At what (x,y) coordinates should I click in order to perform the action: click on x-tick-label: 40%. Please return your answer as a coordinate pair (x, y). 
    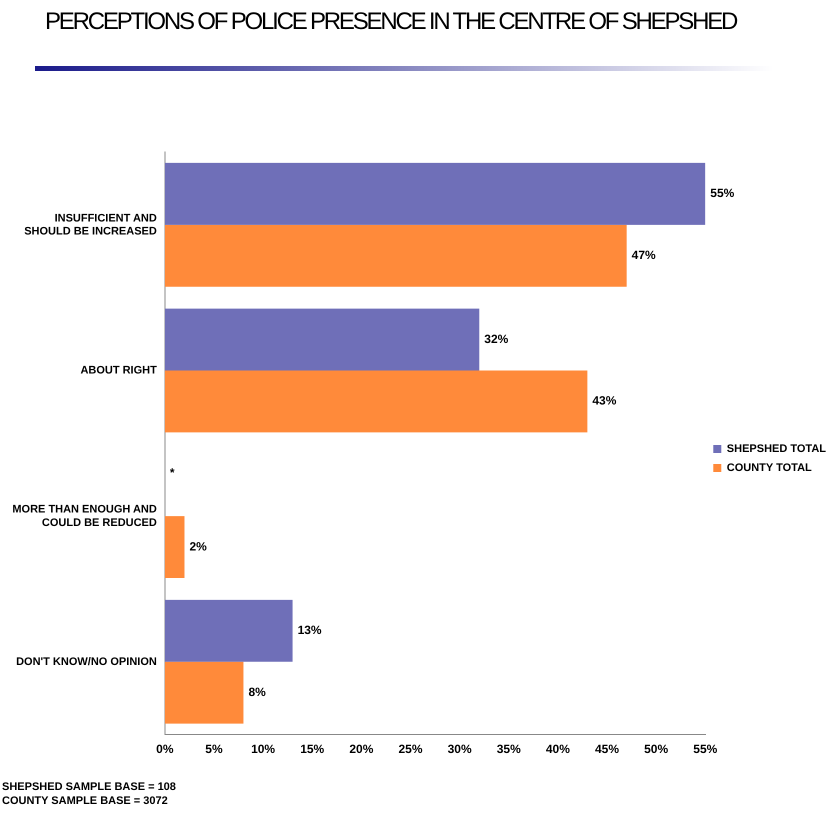
    Looking at the image, I should click on (558, 749).